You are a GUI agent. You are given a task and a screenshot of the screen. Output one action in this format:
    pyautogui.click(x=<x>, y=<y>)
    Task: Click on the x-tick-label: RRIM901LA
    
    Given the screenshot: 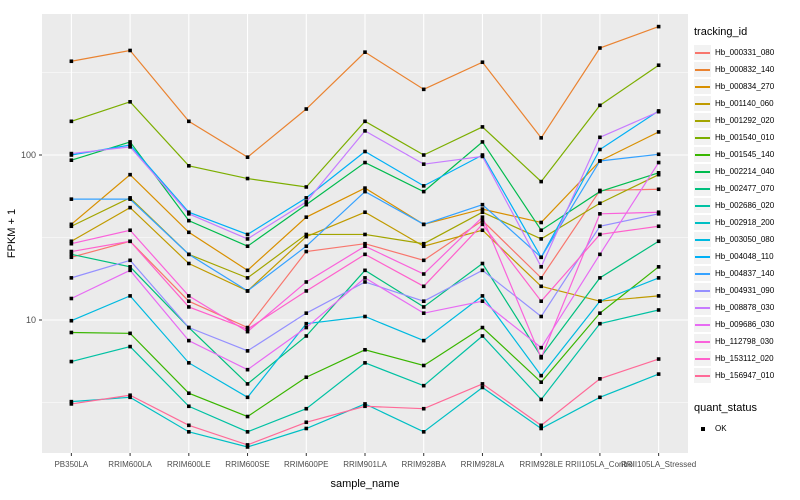 What is the action you would take?
    pyautogui.click(x=365, y=464)
    